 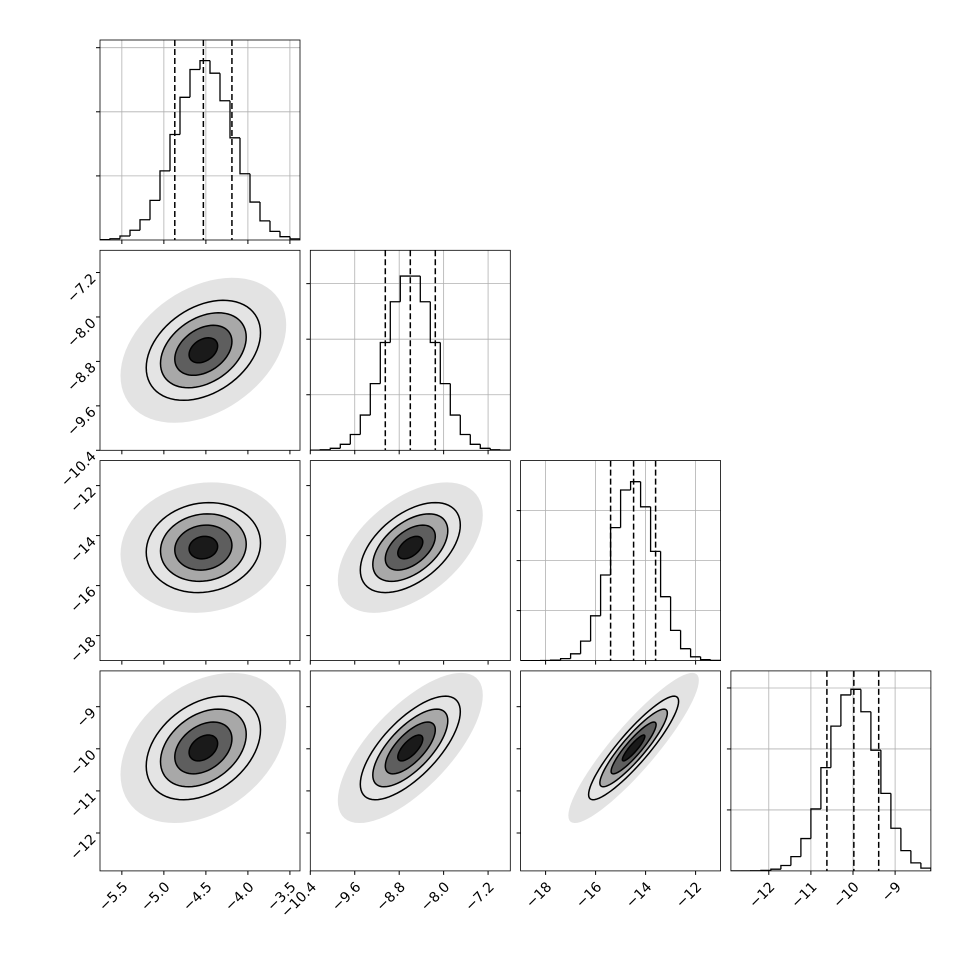 What do you see at coordinates (346, 896) in the screenshot?
I see `x-tick-label: −9.6` at bounding box center [346, 896].